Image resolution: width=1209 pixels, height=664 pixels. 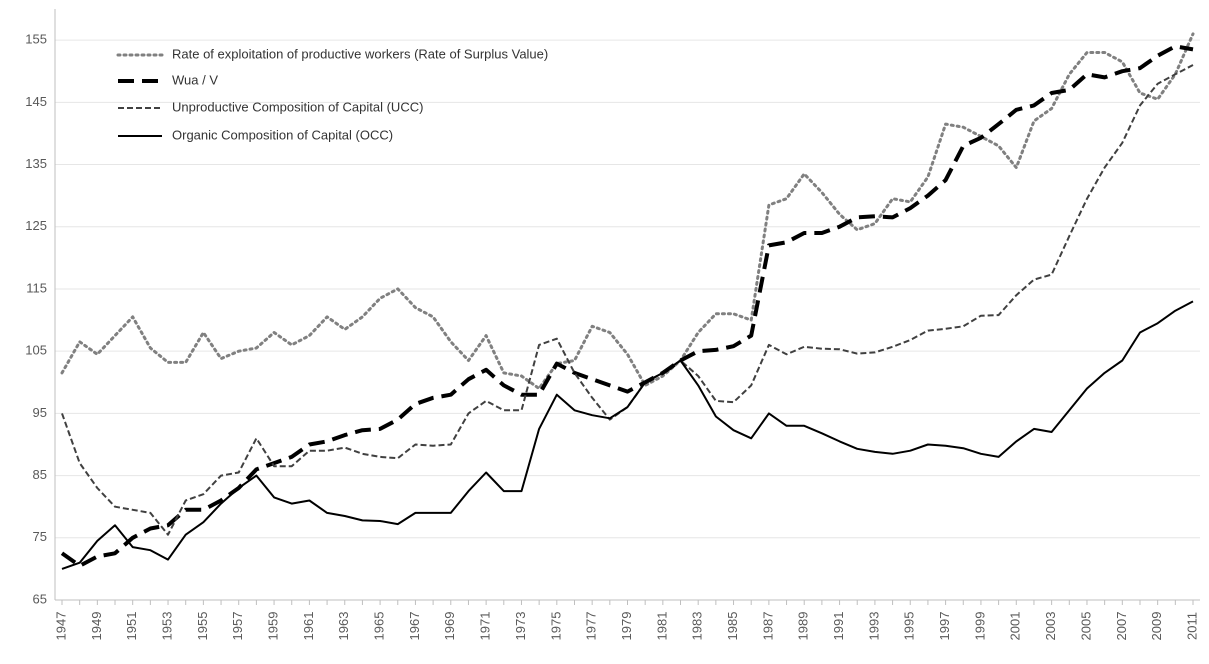 What do you see at coordinates (166, 626) in the screenshot?
I see `x-tick-label: 1953` at bounding box center [166, 626].